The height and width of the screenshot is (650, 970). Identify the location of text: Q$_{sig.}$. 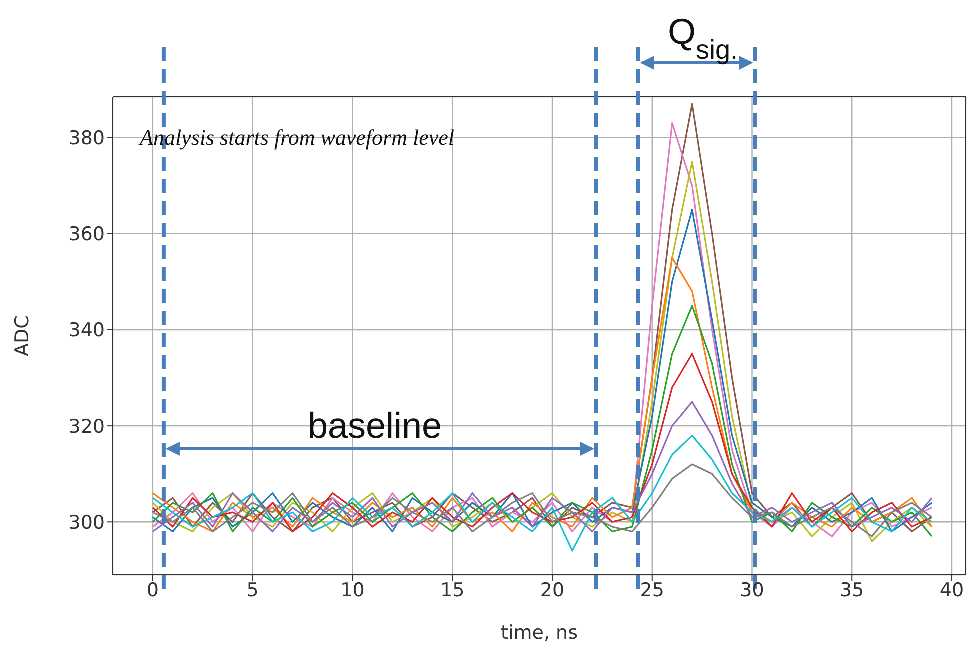
(703, 38).